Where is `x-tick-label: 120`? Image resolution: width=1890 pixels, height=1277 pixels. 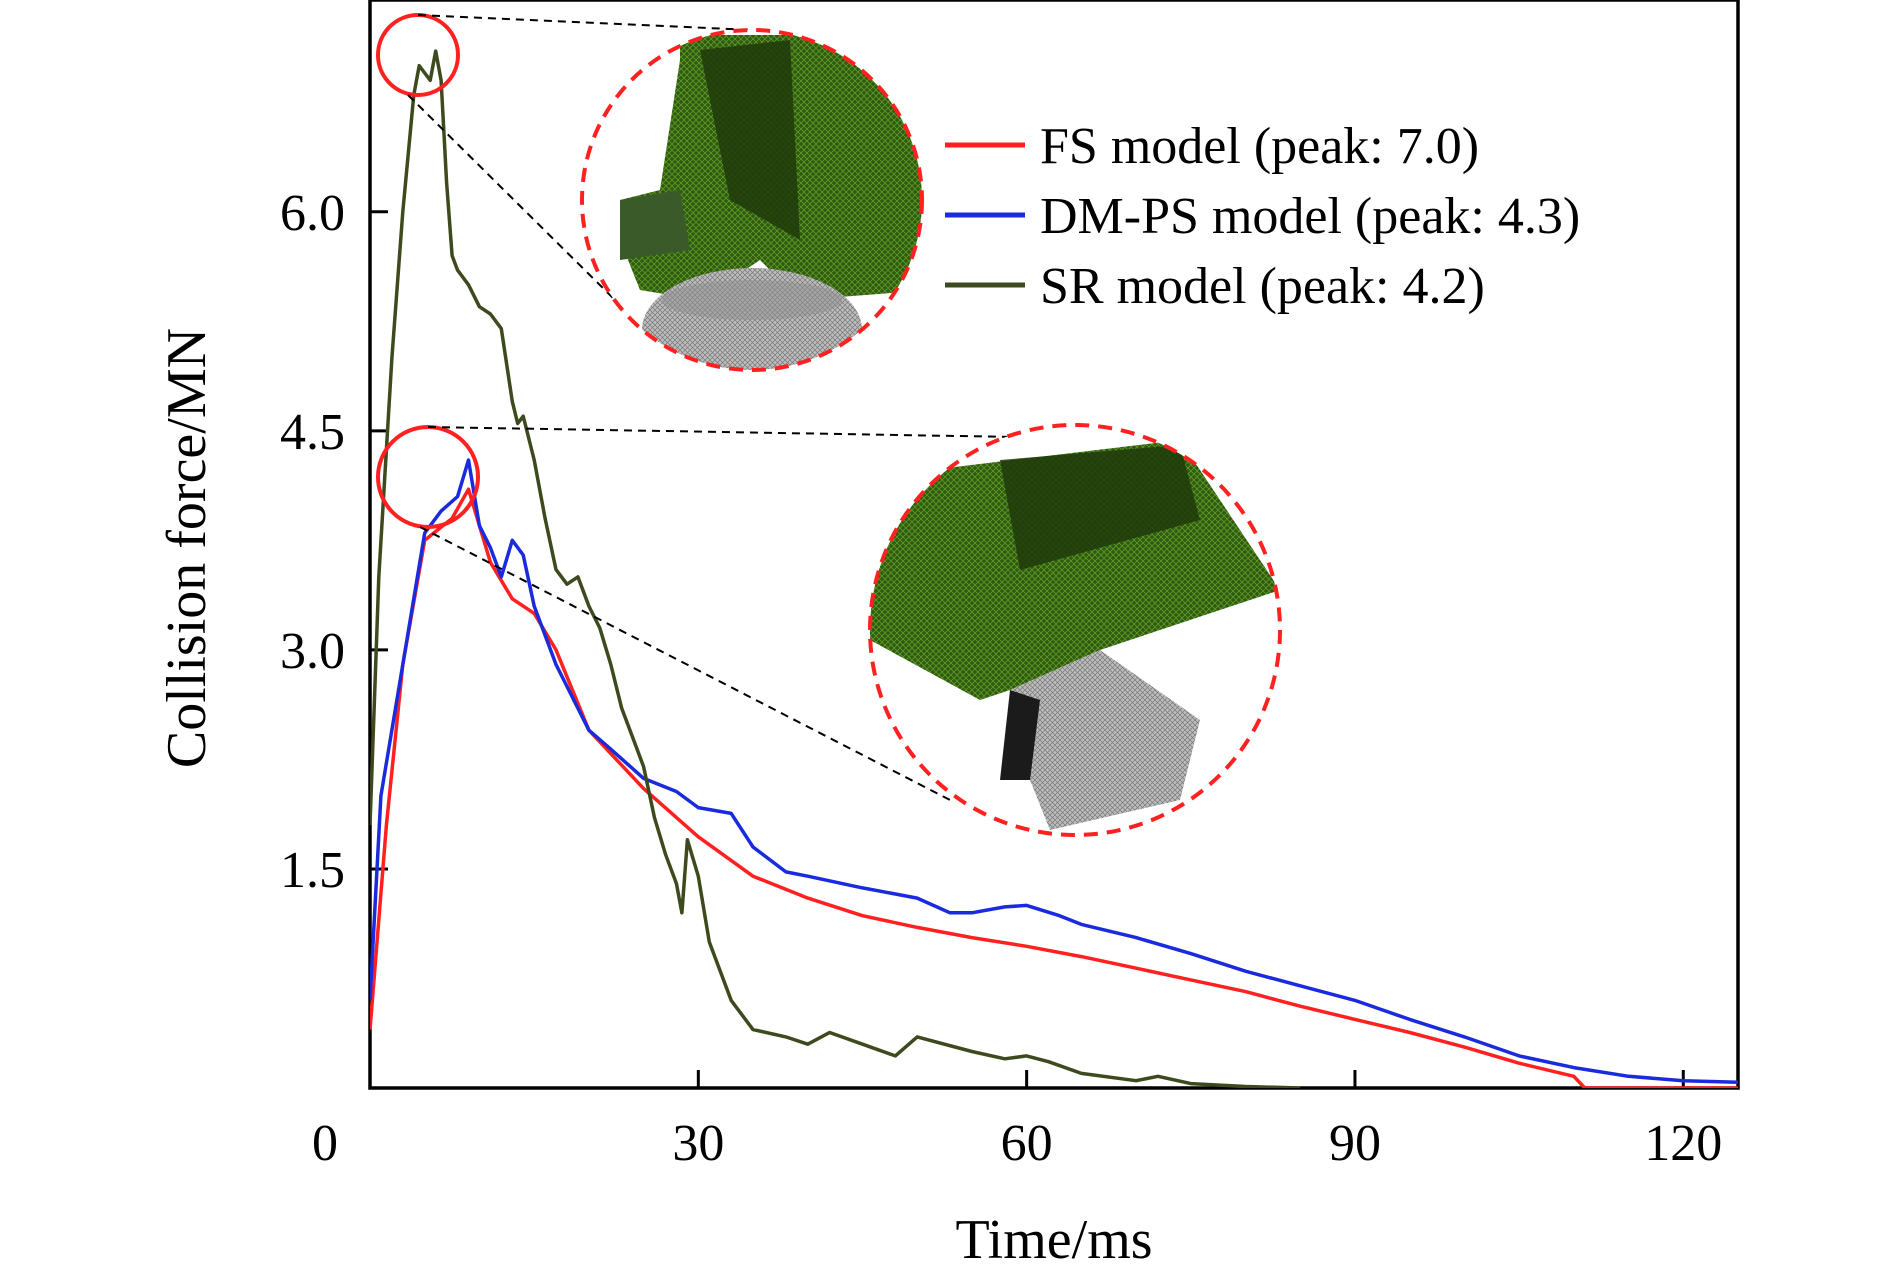
x-tick-label: 120 is located at coordinates (1683, 1143).